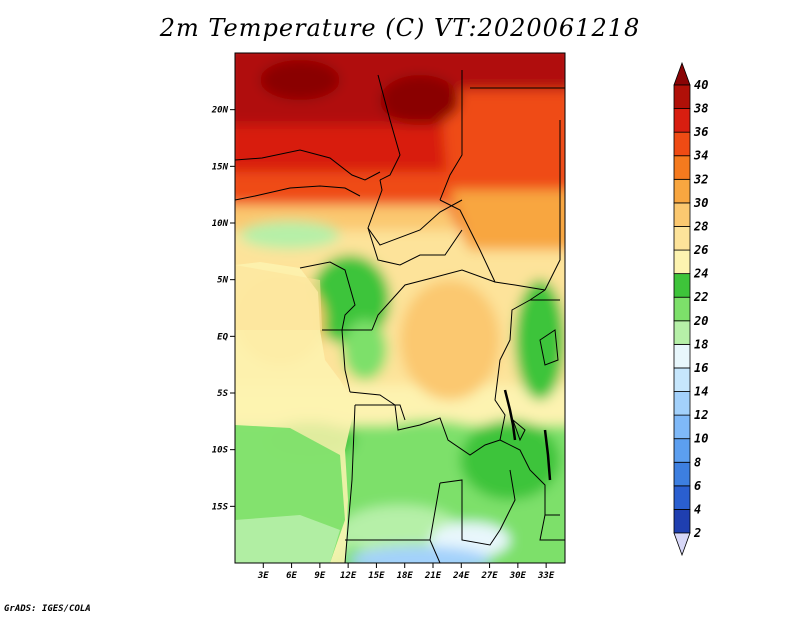 Image resolution: width=800 pixels, height=618 pixels. I want to click on colorbar-label: 6, so click(697, 486).